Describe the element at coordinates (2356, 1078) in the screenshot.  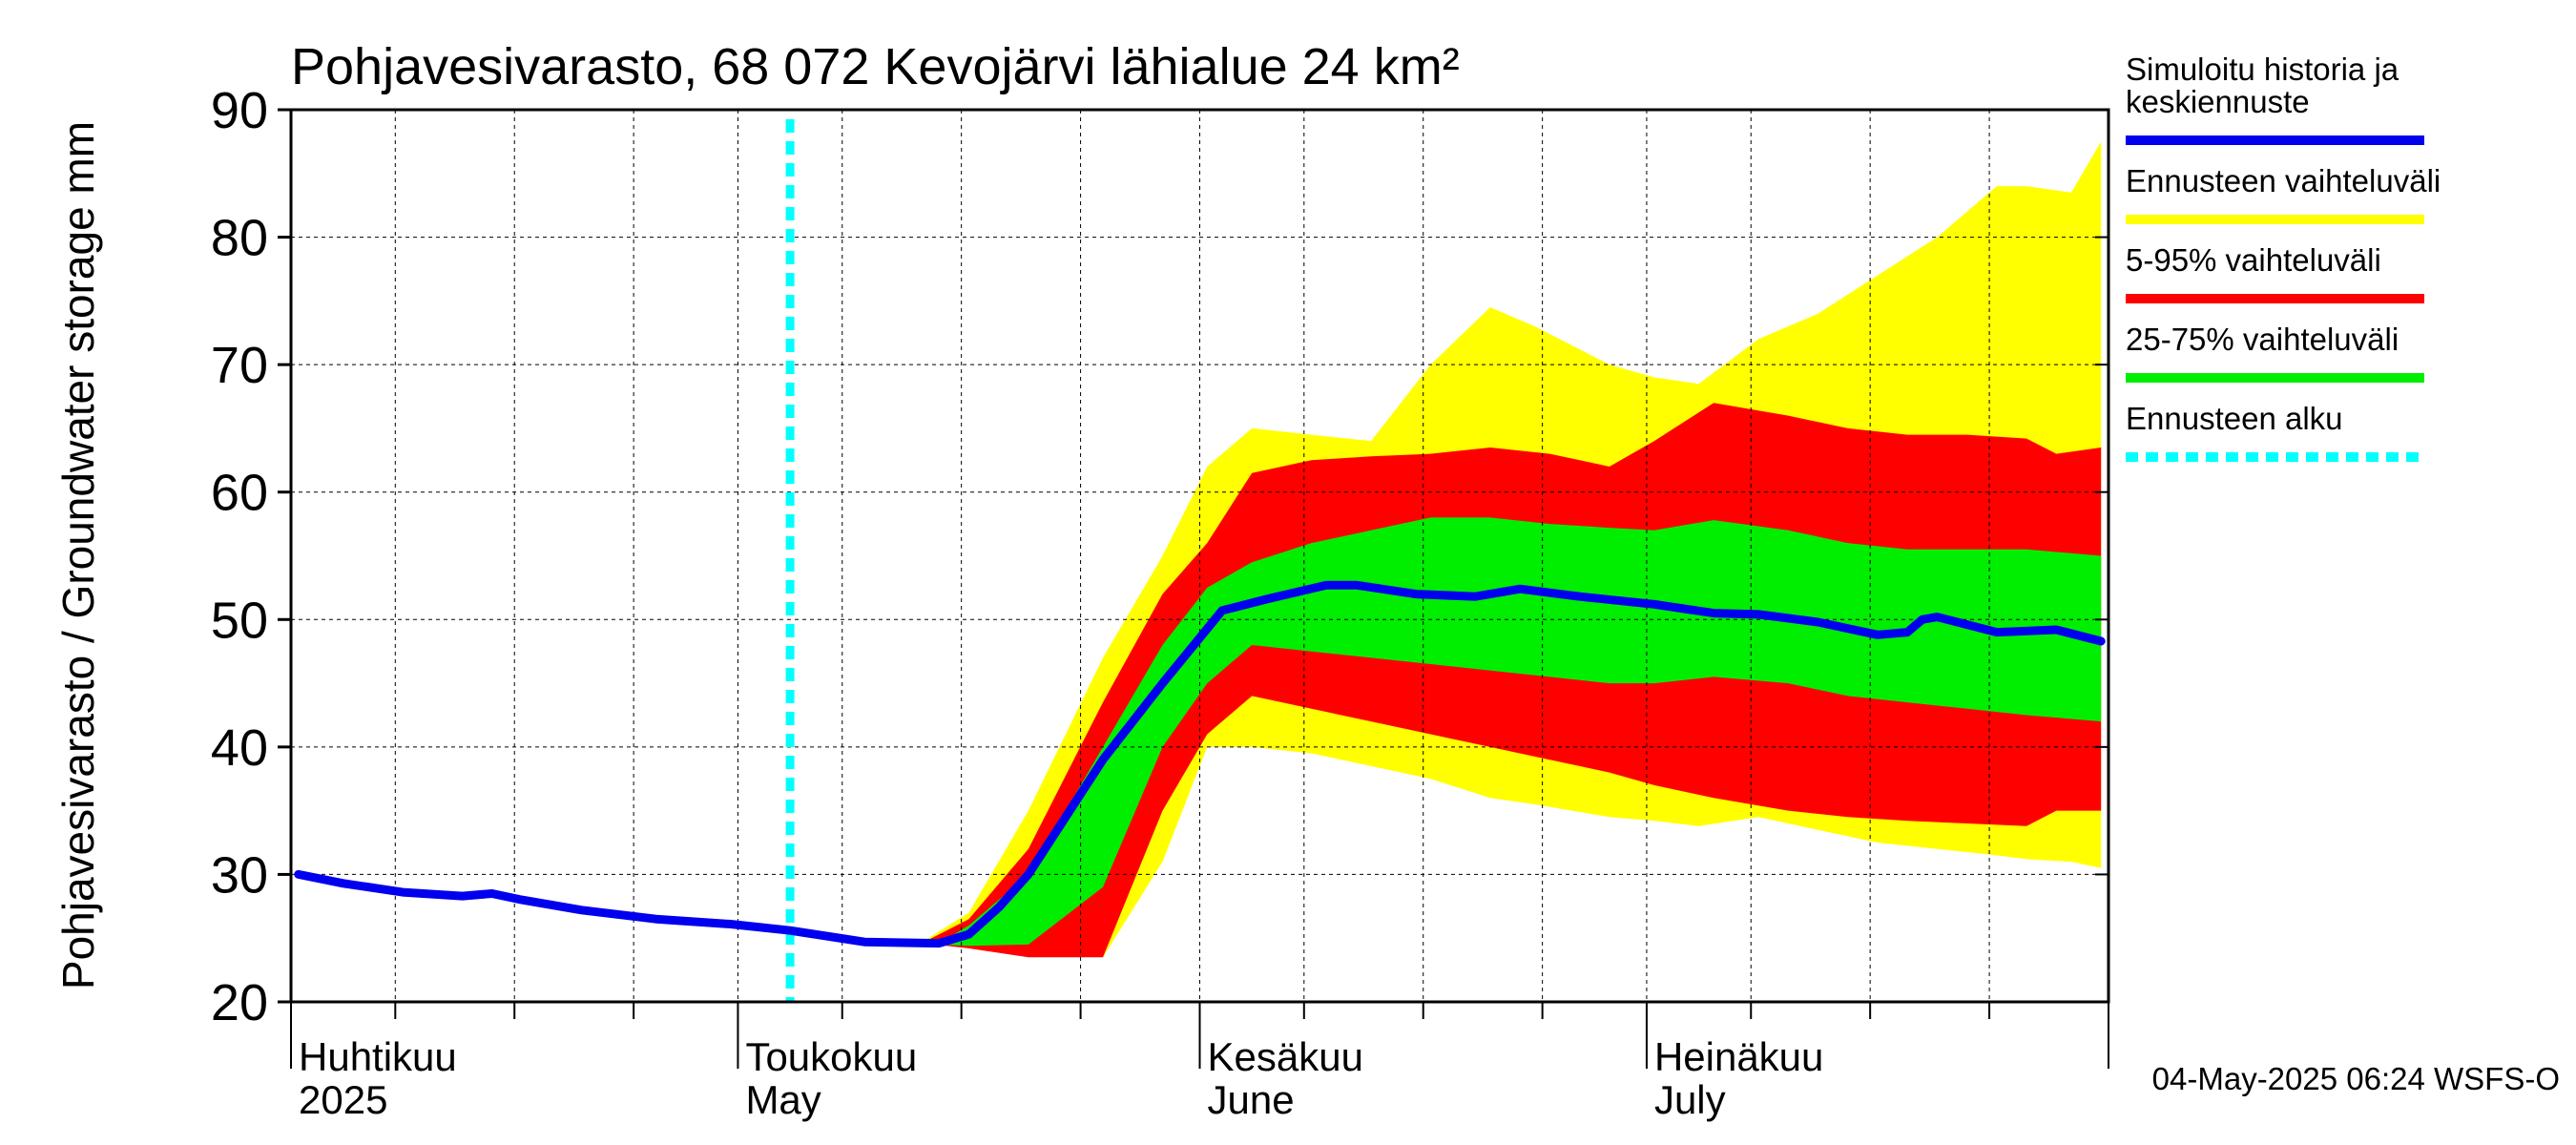
I see `timestamp: 04-May-2025 06:24 WSFS-O` at that location.